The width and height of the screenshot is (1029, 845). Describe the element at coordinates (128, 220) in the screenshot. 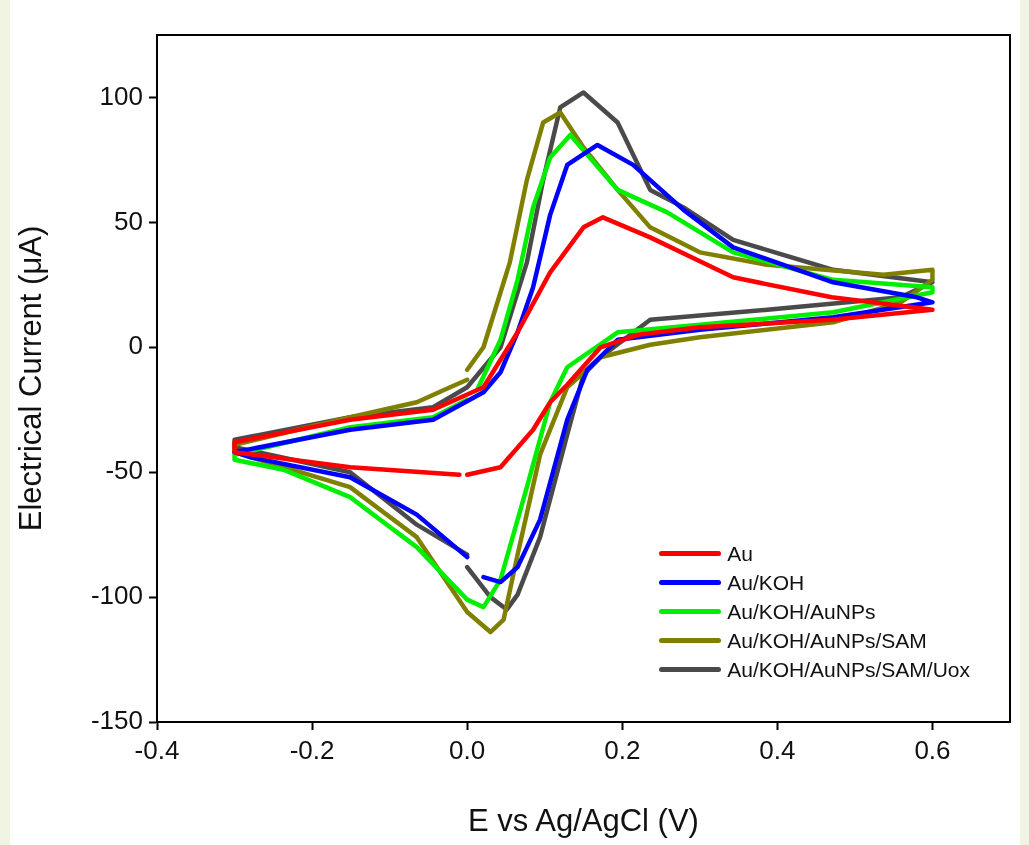

I see `y-tick-label: 50` at that location.